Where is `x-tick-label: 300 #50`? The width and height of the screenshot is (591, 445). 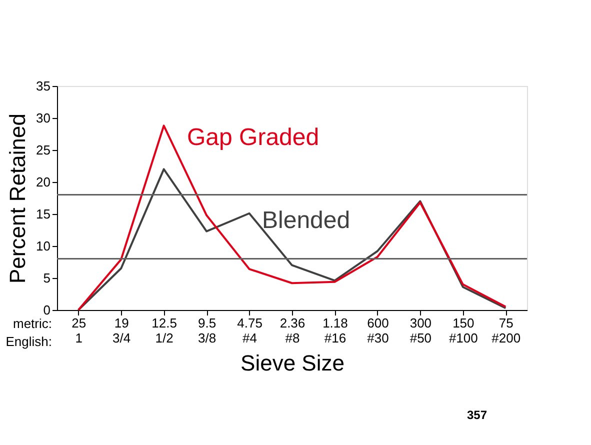
x-tick-label: 300 #50 is located at coordinates (421, 331).